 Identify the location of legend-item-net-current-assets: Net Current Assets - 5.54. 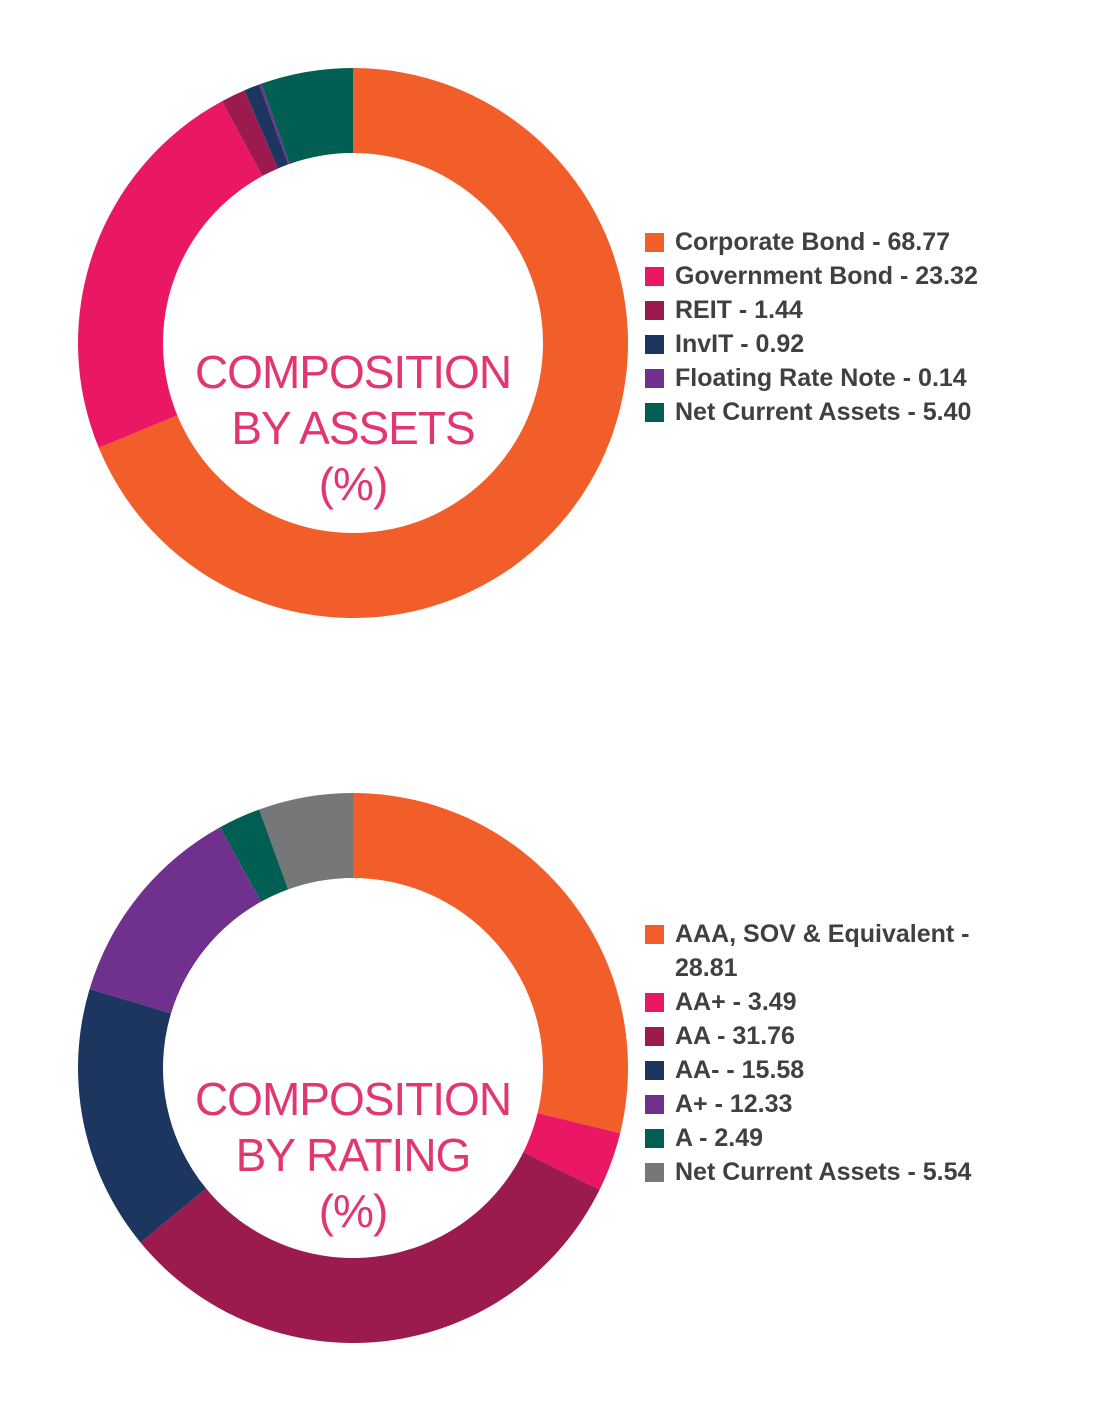
(845, 1172).